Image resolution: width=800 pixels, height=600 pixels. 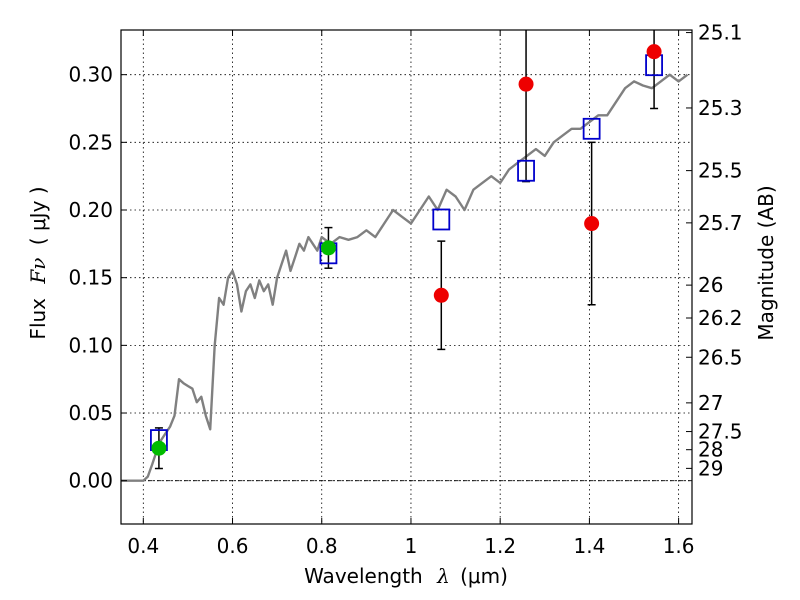 I want to click on y-axis-label-symbol: Fν, so click(x=38, y=271).